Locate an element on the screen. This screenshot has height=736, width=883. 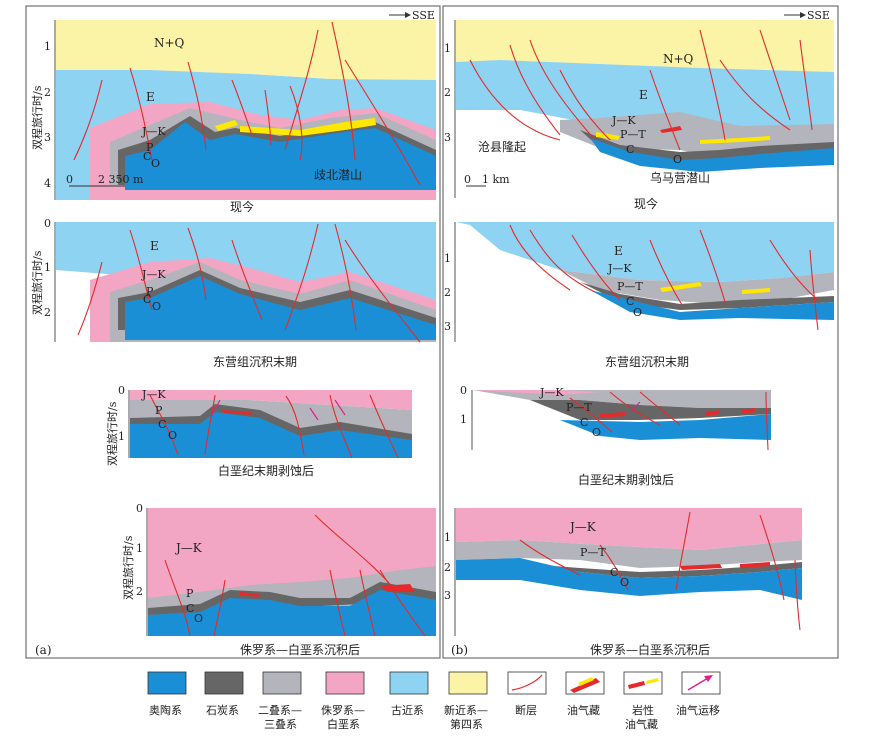
direction-label-a: SSE is located at coordinates (423, 15).